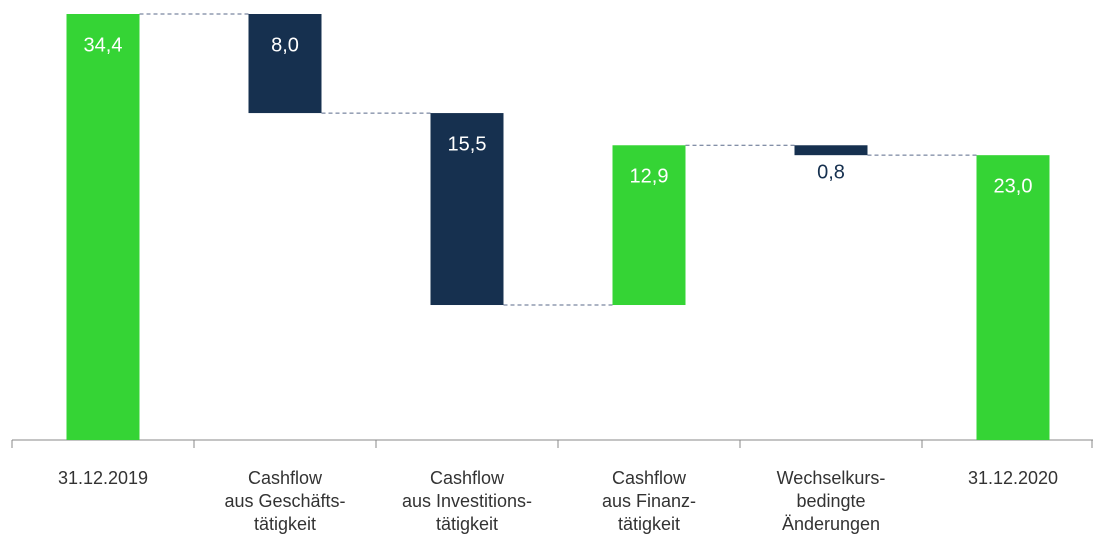 The height and width of the screenshot is (540, 1093). Describe the element at coordinates (649, 501) in the screenshot. I see `x-tick-label: aus Finanz-` at that location.